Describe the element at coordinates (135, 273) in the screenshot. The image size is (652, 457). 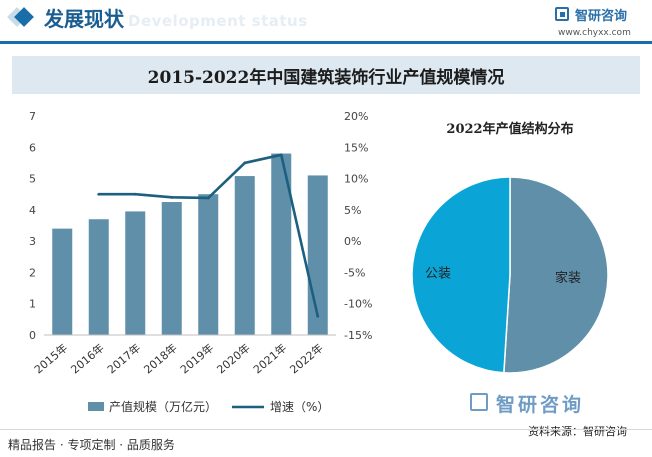
I see `bar-2017年` at that location.